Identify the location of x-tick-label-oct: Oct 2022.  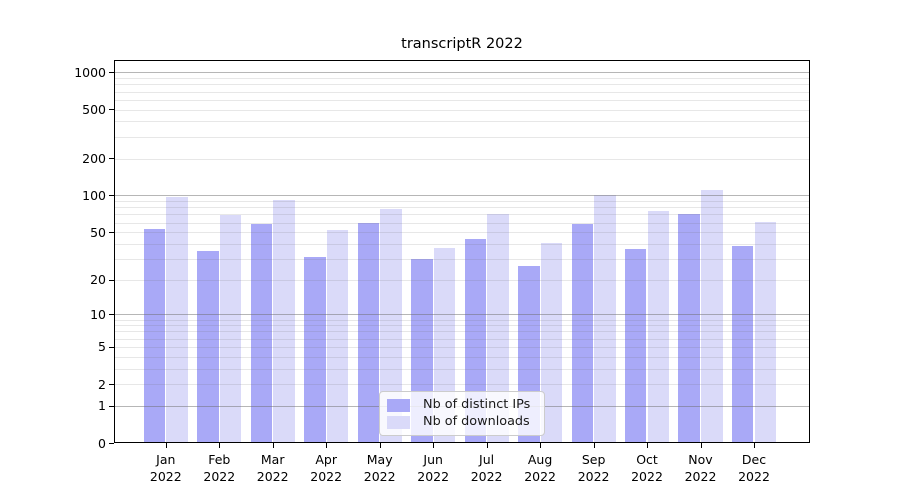
(647, 468).